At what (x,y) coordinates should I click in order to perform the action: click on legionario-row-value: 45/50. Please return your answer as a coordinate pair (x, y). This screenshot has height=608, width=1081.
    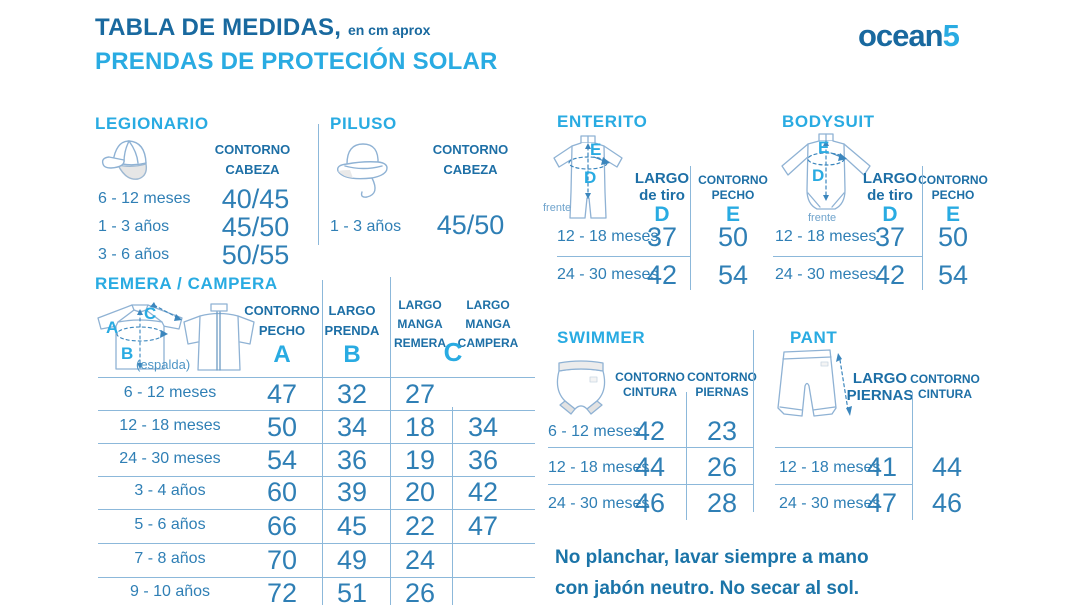
    Looking at the image, I should click on (255, 227).